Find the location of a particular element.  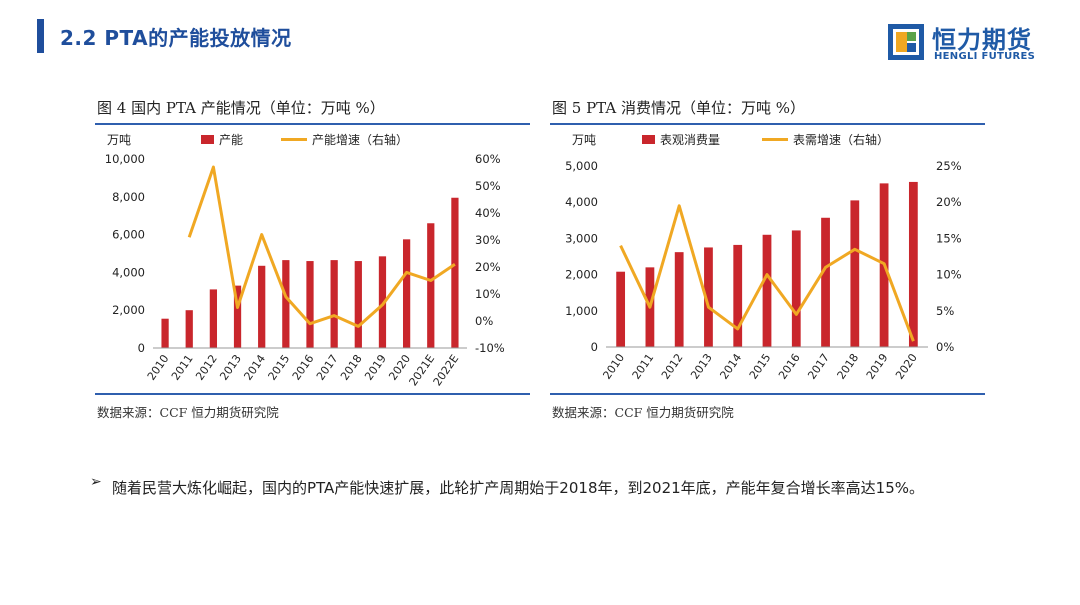

chart1-right-tick: -10% is located at coordinates (490, 348).